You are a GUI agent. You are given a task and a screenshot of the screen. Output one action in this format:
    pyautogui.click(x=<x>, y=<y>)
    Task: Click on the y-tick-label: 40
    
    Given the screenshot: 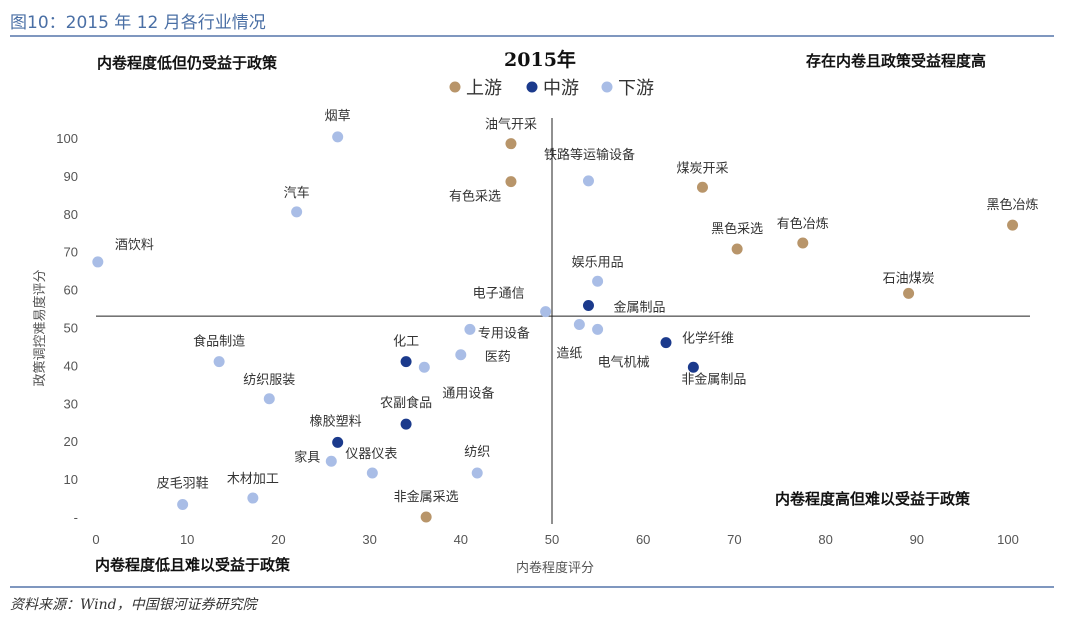 What is the action you would take?
    pyautogui.click(x=71, y=365)
    